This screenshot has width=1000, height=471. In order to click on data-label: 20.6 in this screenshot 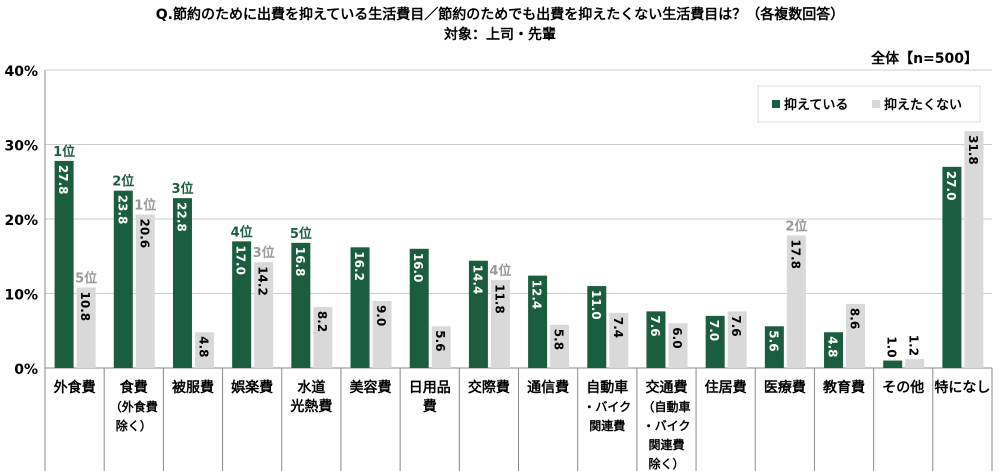, I will do `click(144, 234)`.